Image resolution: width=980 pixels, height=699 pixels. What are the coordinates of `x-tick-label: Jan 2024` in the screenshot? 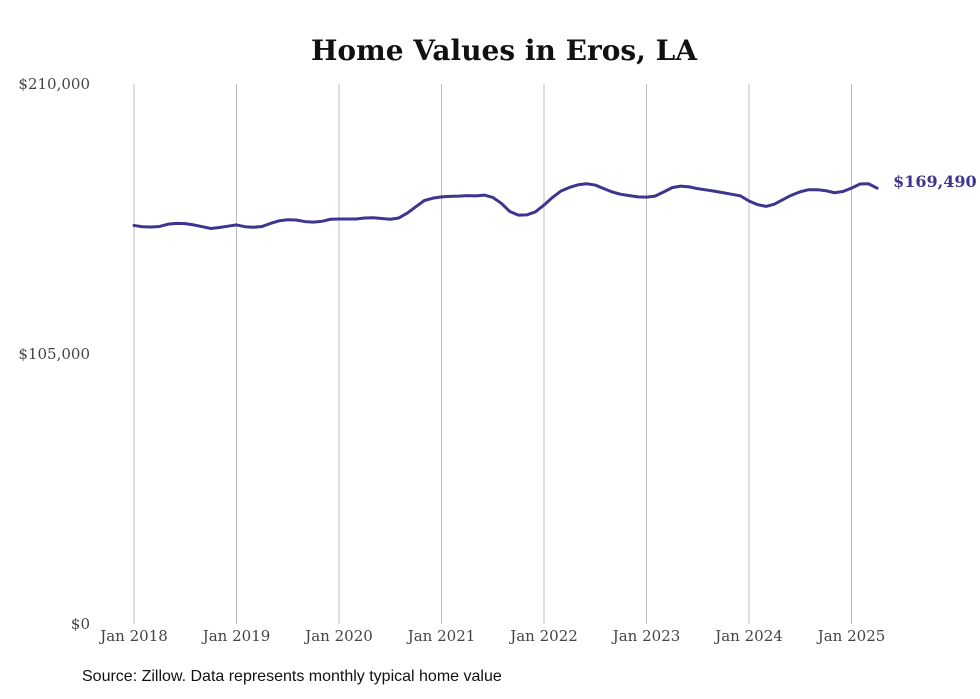 It's located at (748, 636).